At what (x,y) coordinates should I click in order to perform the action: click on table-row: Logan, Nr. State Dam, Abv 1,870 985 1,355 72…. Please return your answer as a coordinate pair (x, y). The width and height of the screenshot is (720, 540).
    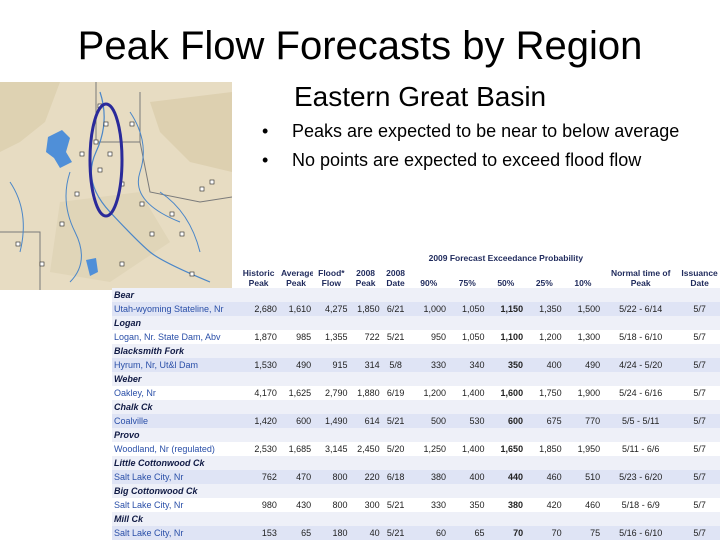
    Looking at the image, I should click on (416, 337).